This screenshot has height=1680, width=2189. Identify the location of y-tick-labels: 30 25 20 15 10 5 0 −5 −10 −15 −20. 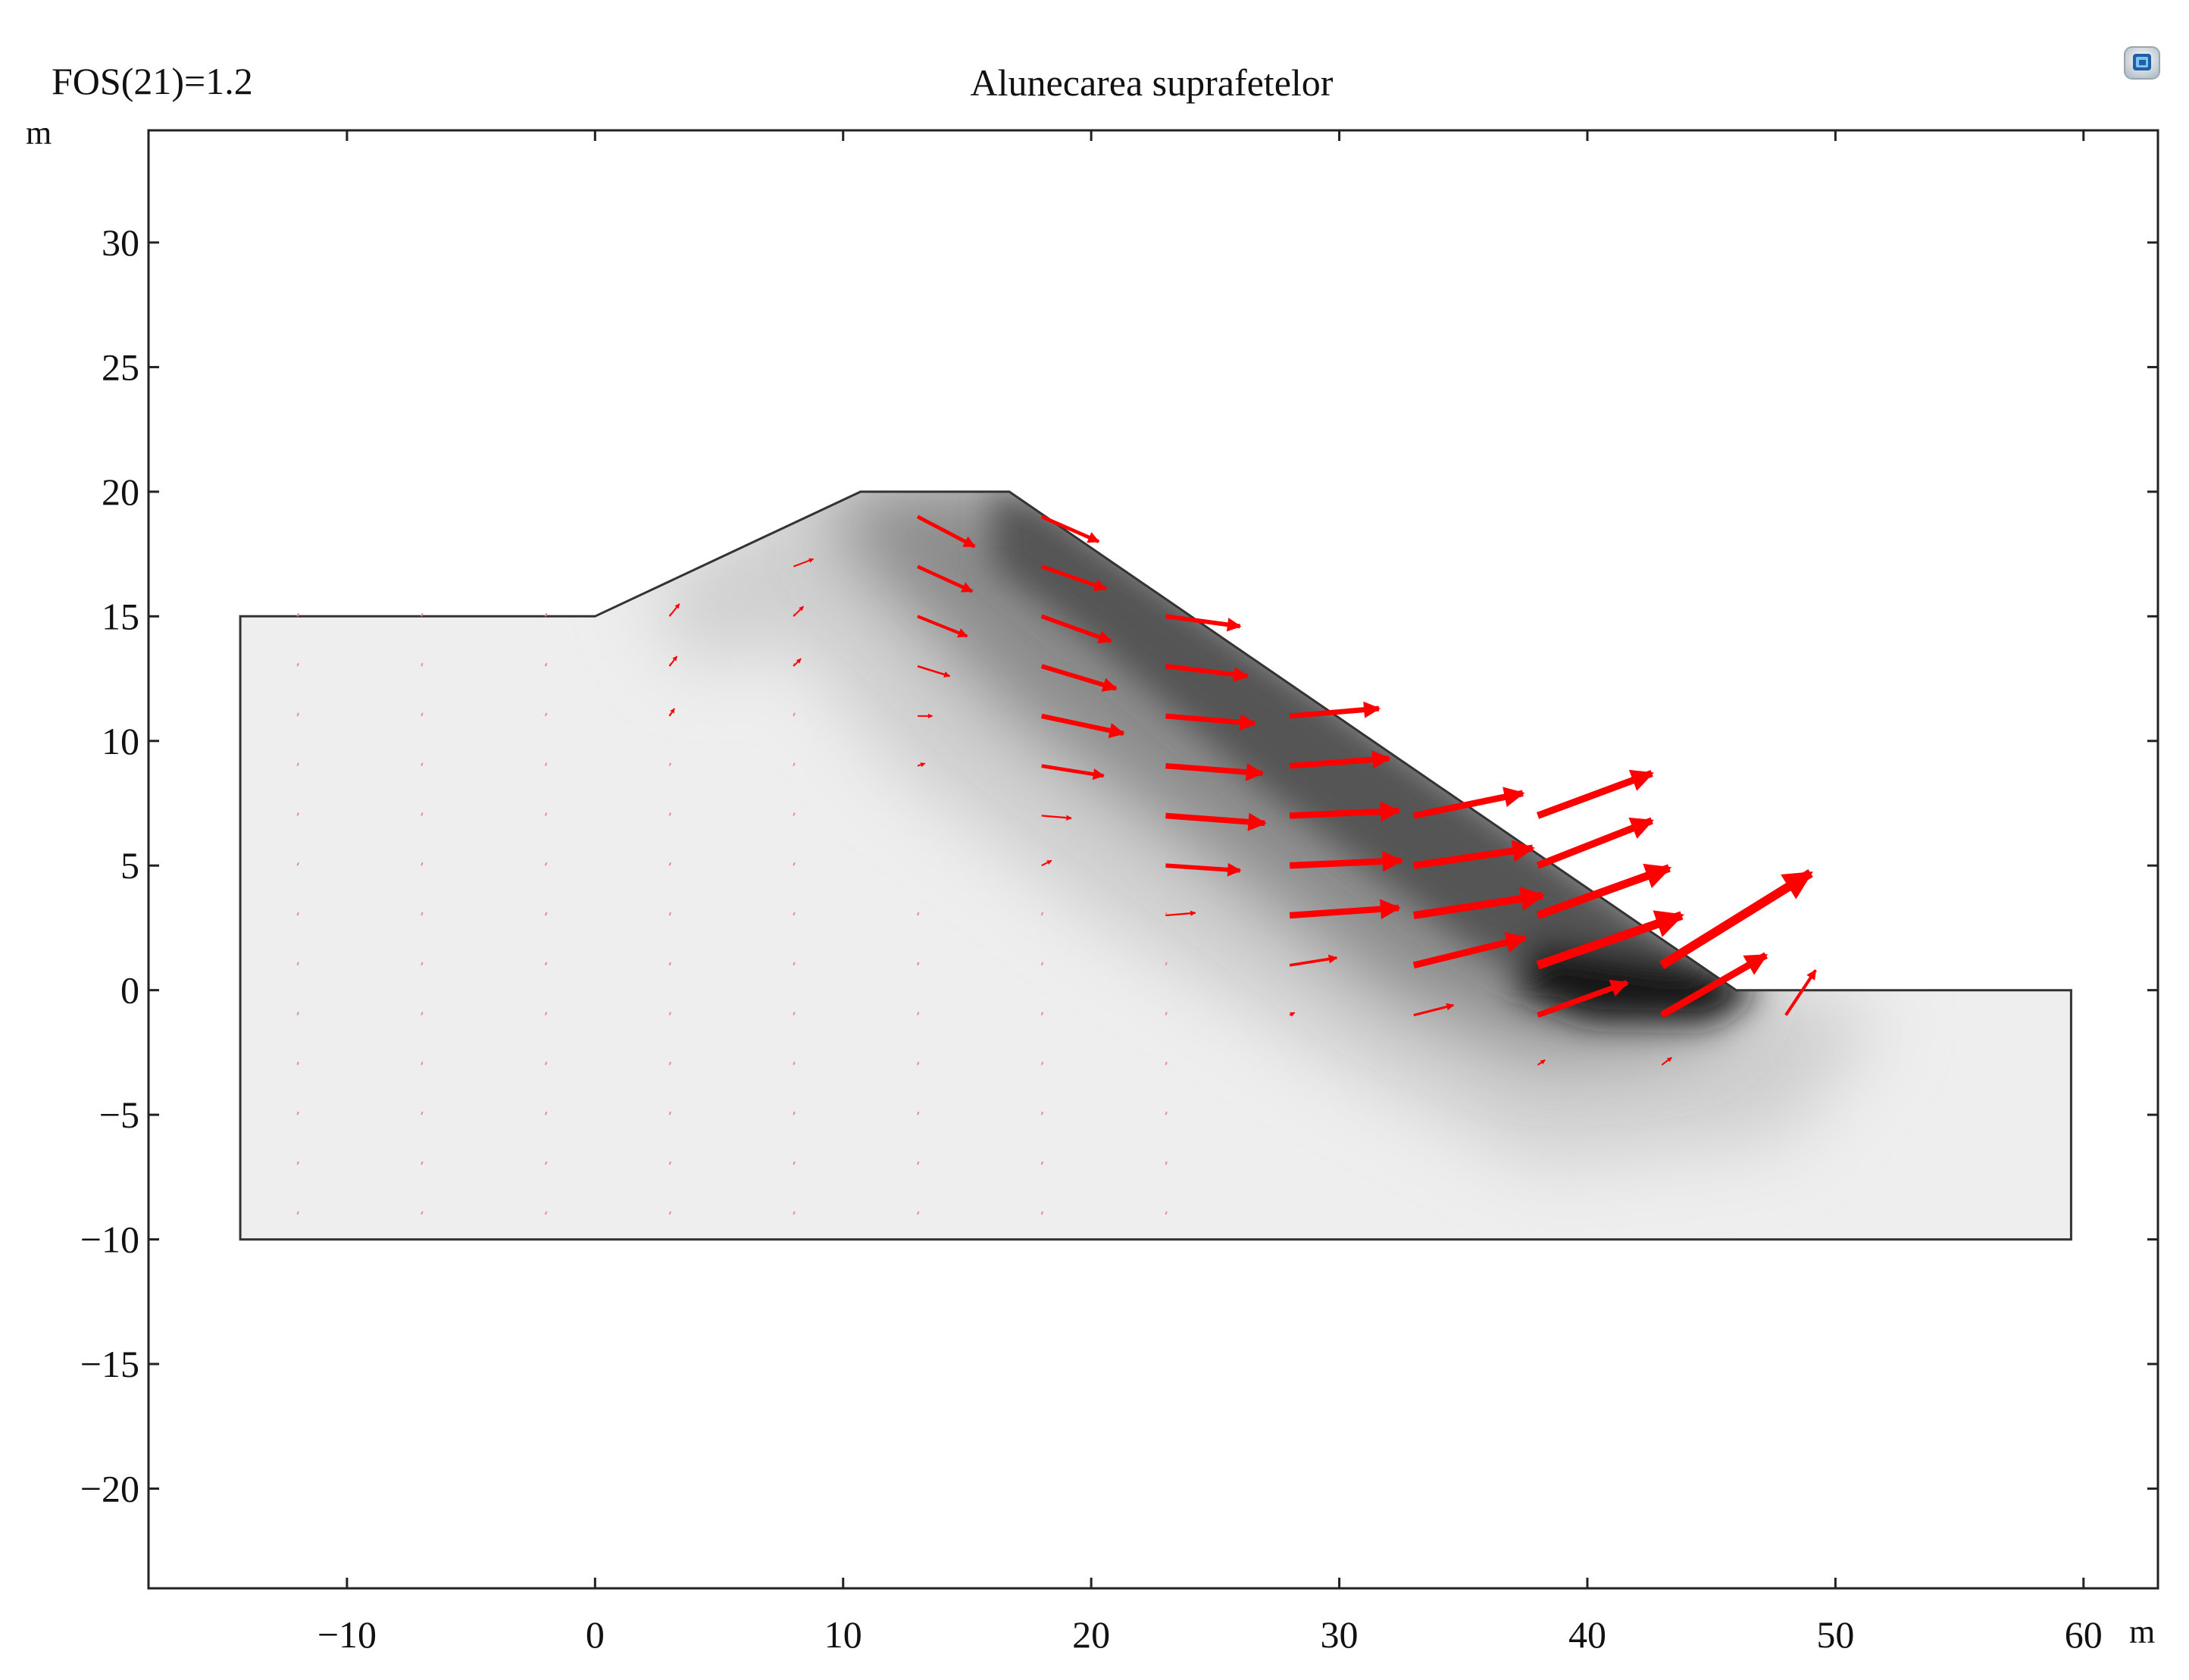
(109, 865).